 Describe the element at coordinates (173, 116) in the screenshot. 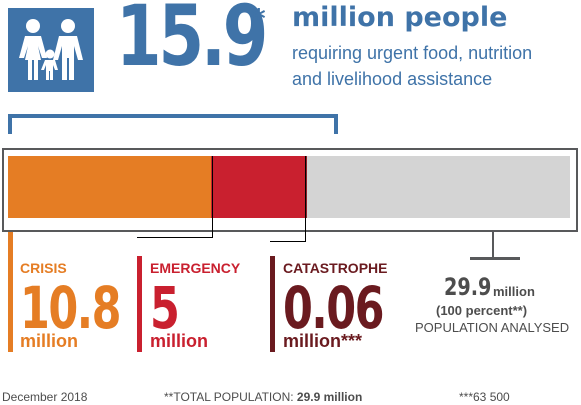

I see `bracket-bar` at that location.